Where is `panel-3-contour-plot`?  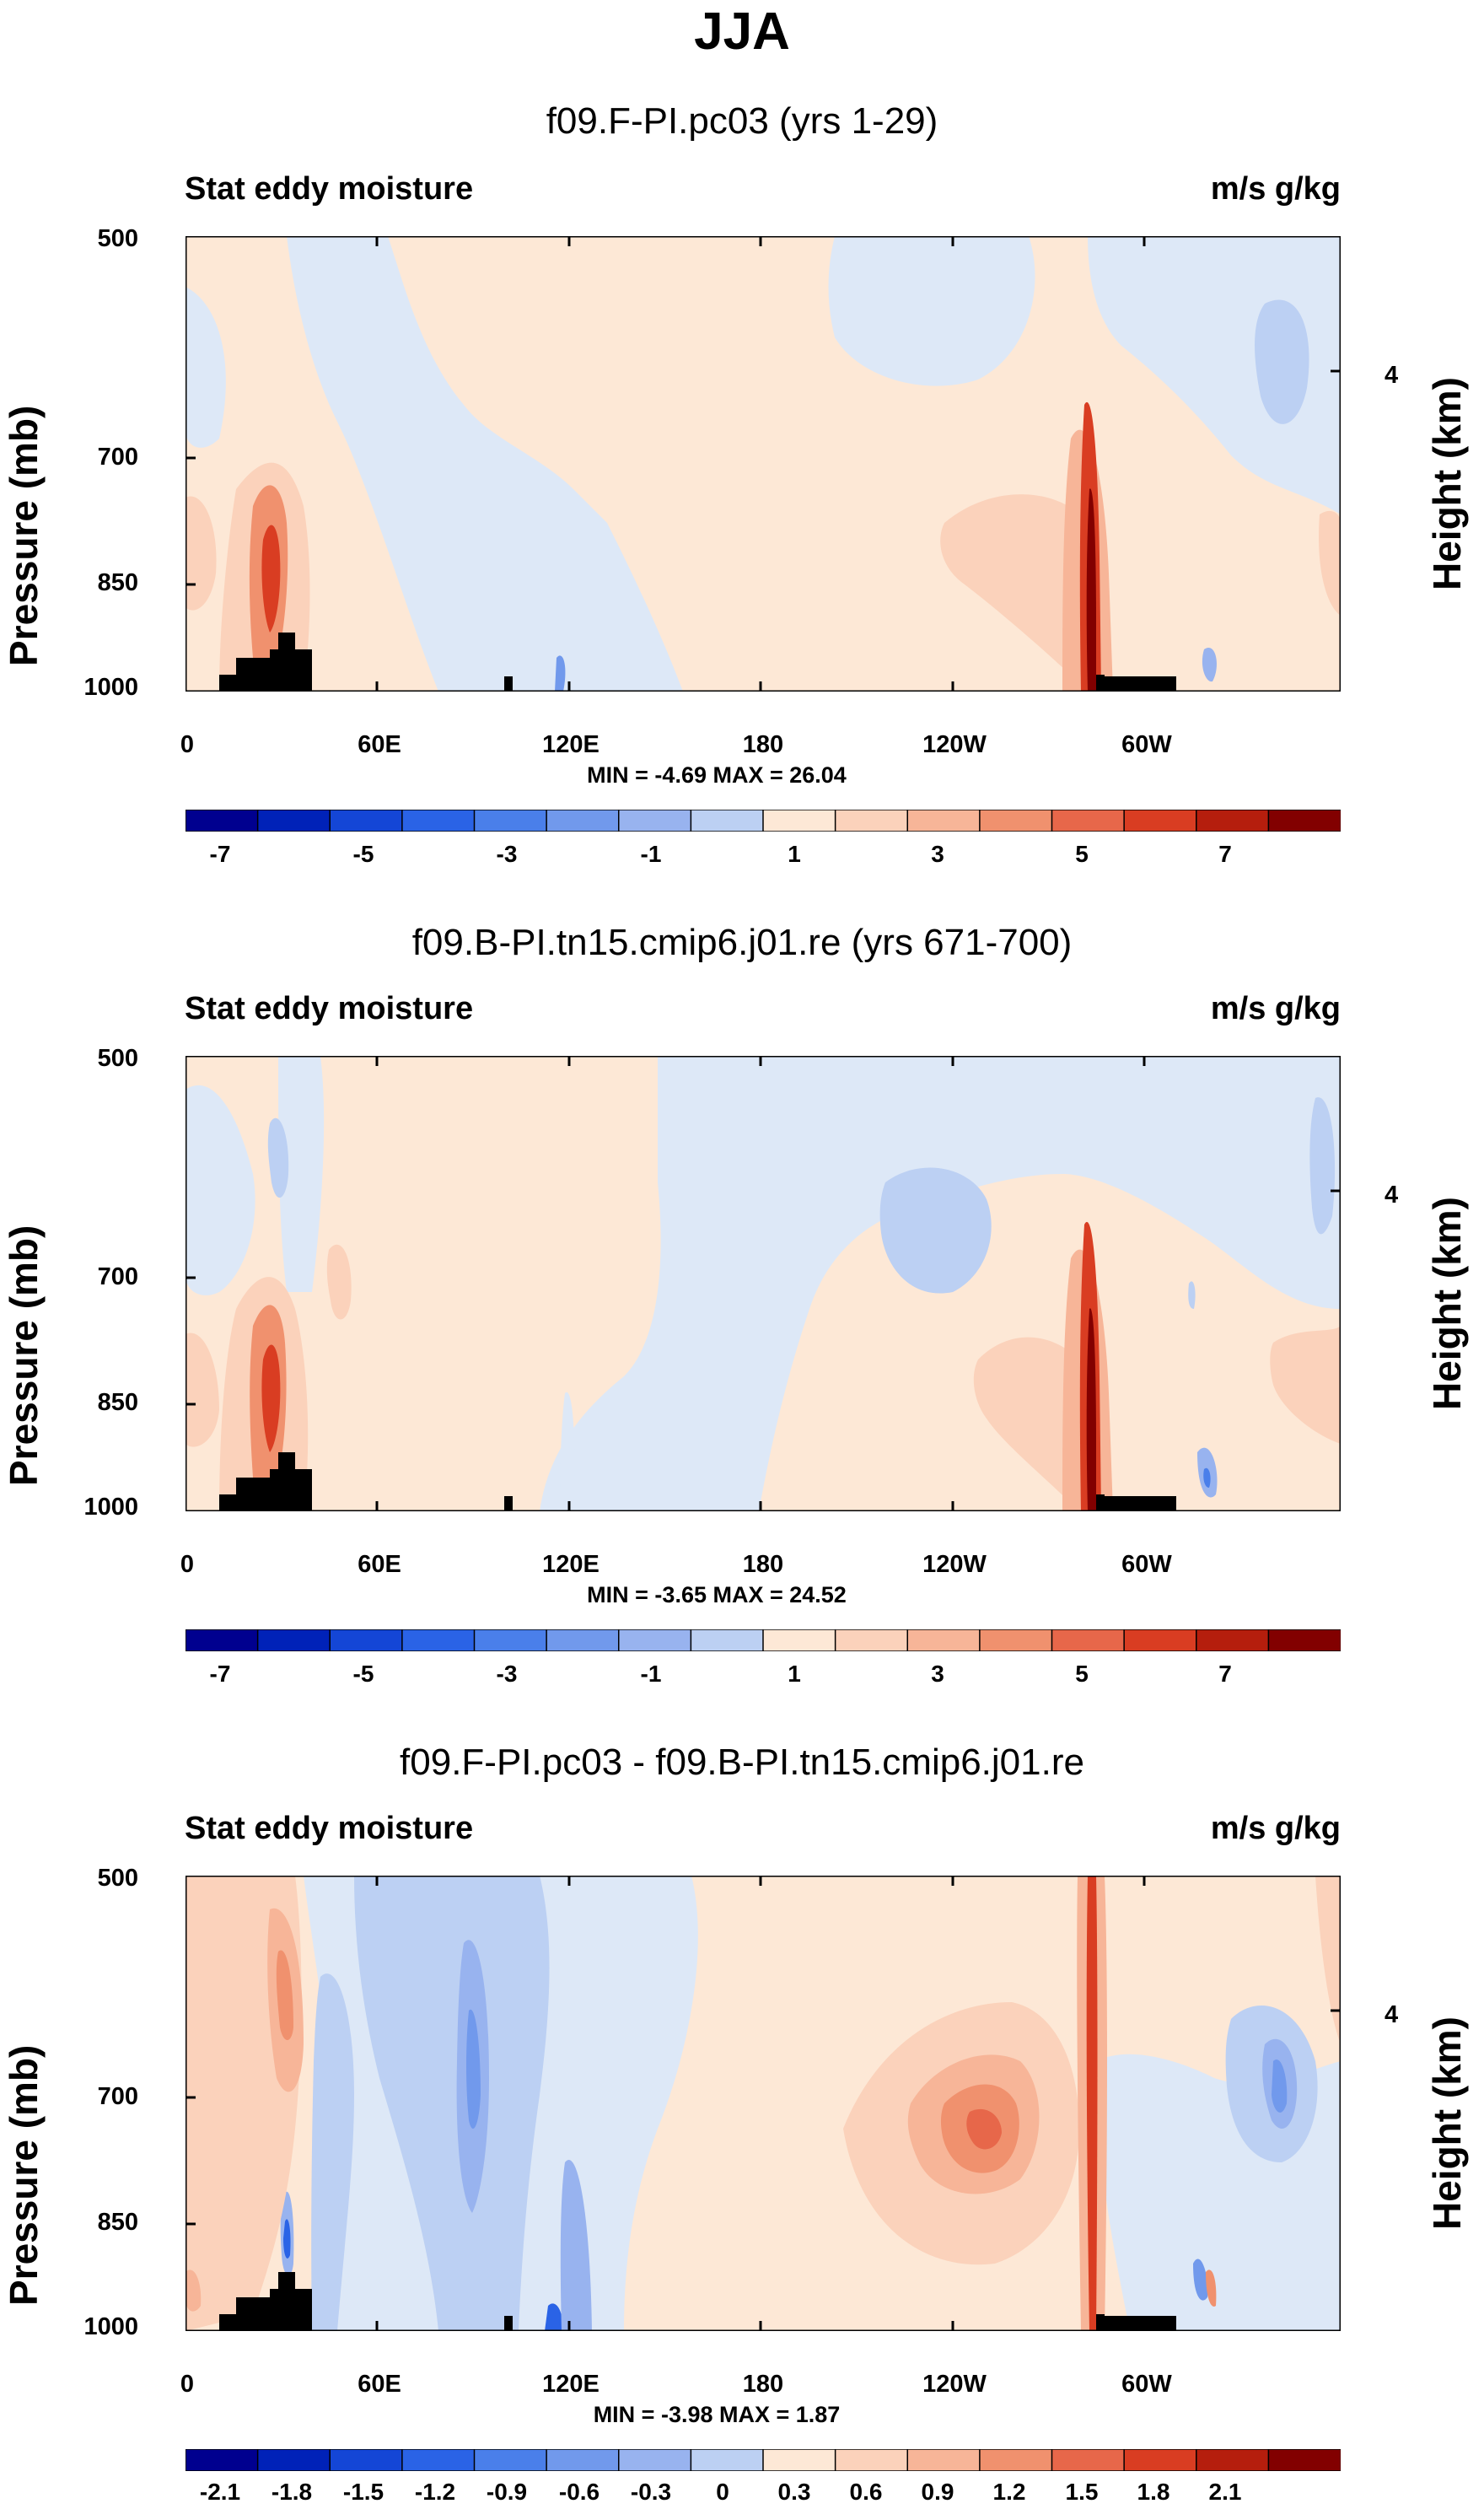
panel-3-contour-plot is located at coordinates (763, 2103).